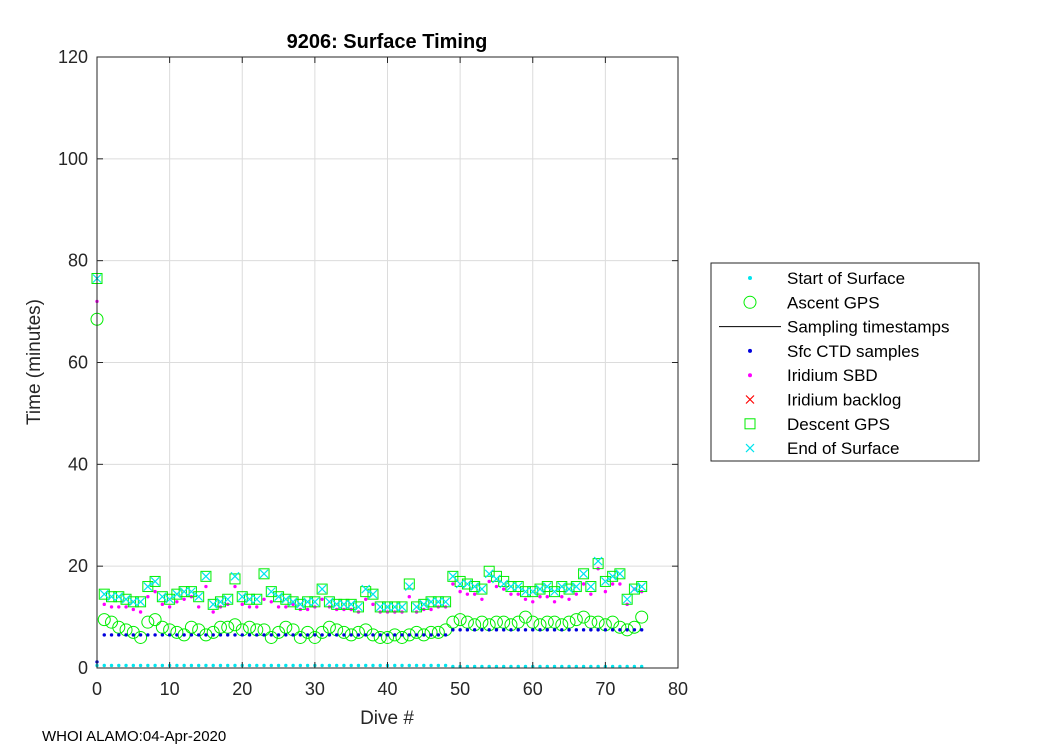  What do you see at coordinates (750, 399) in the screenshot?
I see `legend-marker-iridium-backlog` at bounding box center [750, 399].